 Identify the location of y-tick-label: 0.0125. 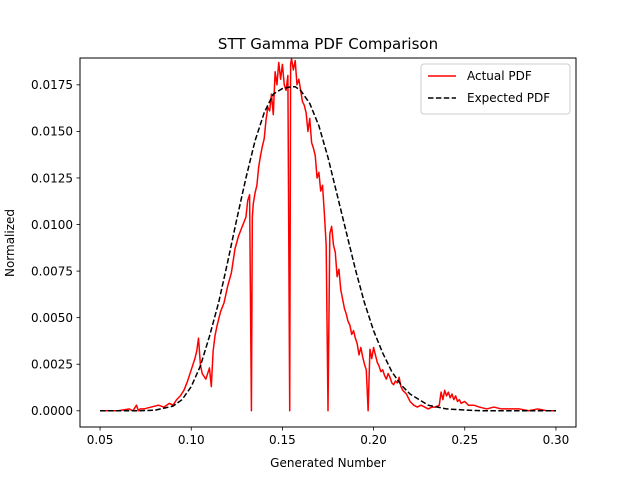
(52, 178).